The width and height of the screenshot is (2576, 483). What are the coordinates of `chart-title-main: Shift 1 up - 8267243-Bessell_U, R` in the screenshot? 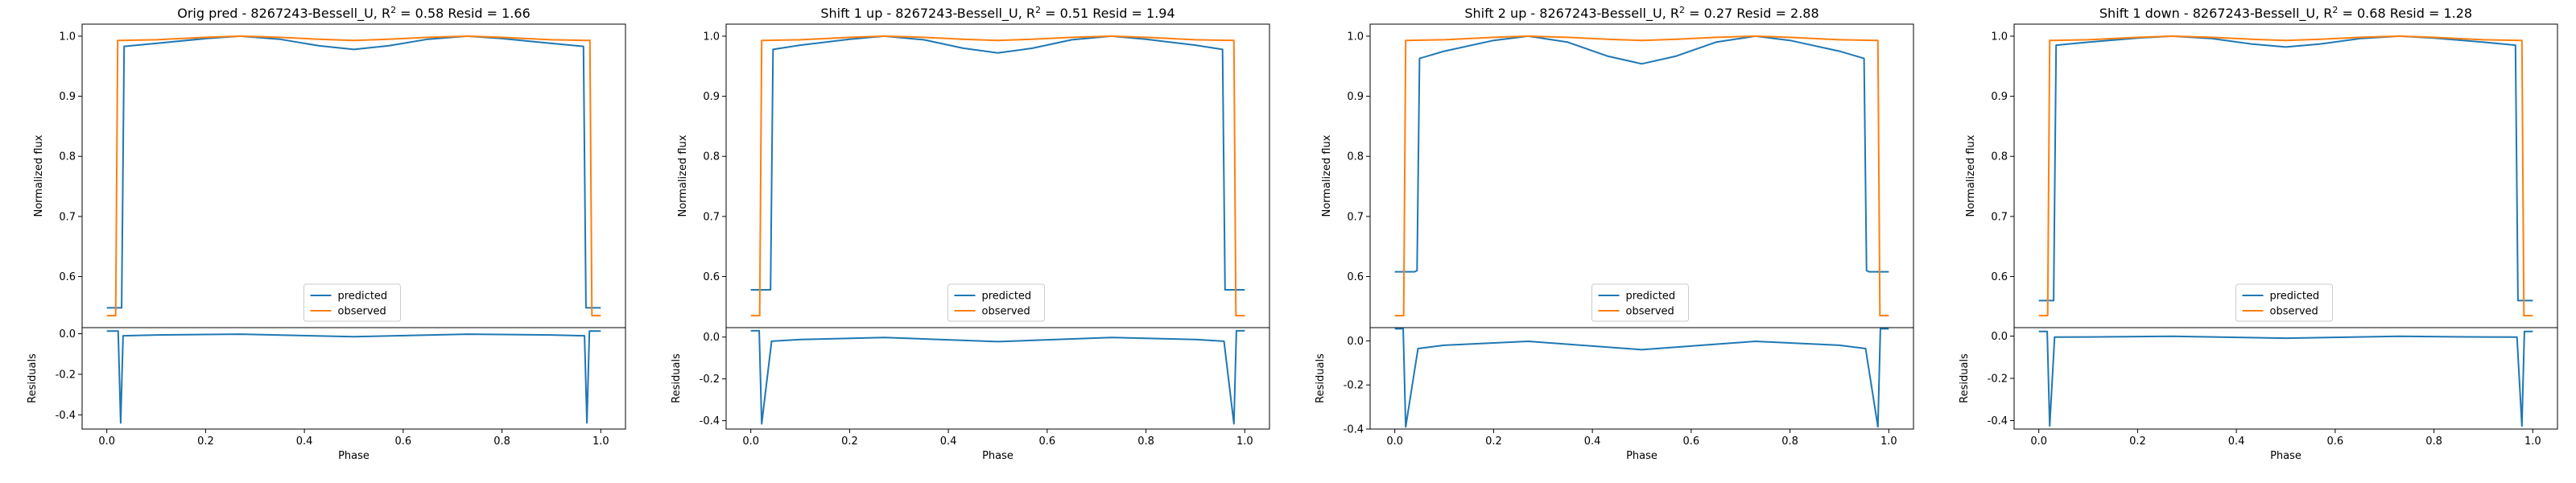 It's located at (927, 14).